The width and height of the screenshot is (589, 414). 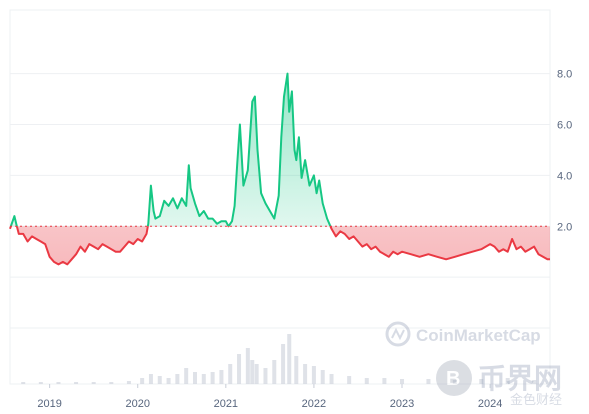 What do you see at coordinates (314, 404) in the screenshot?
I see `x-tick-label: 2022` at bounding box center [314, 404].